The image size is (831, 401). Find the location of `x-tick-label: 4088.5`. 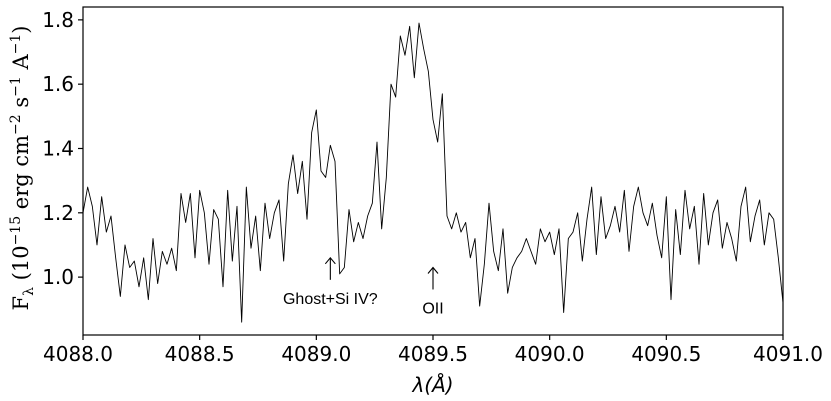

x-tick-label: 4088.5 is located at coordinates (200, 354).